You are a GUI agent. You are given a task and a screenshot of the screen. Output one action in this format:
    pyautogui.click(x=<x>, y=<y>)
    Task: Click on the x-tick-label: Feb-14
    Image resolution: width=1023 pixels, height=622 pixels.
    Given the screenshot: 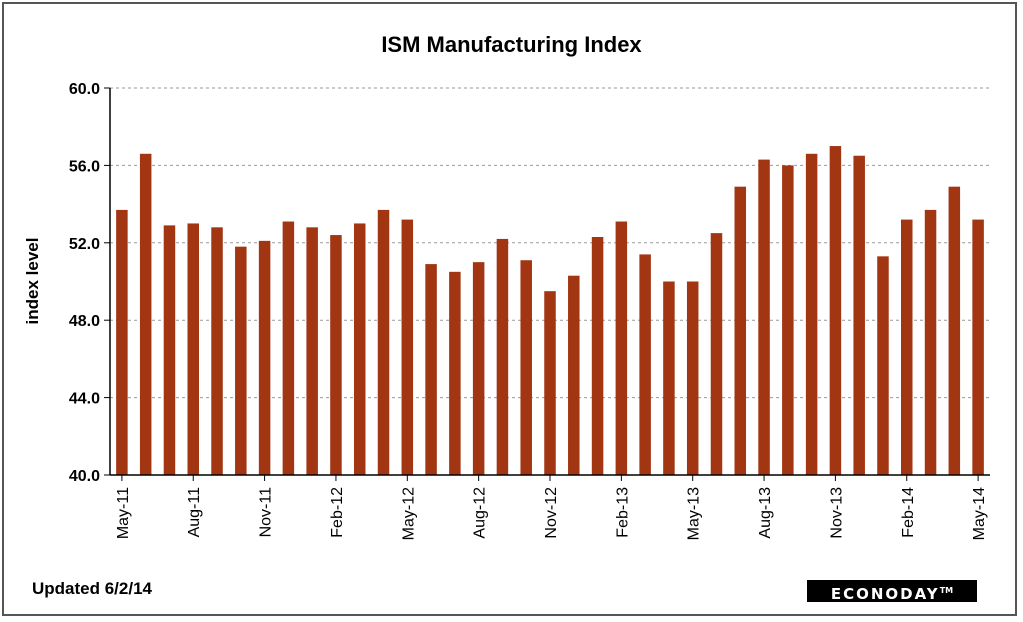 What is the action you would take?
    pyautogui.click(x=908, y=512)
    